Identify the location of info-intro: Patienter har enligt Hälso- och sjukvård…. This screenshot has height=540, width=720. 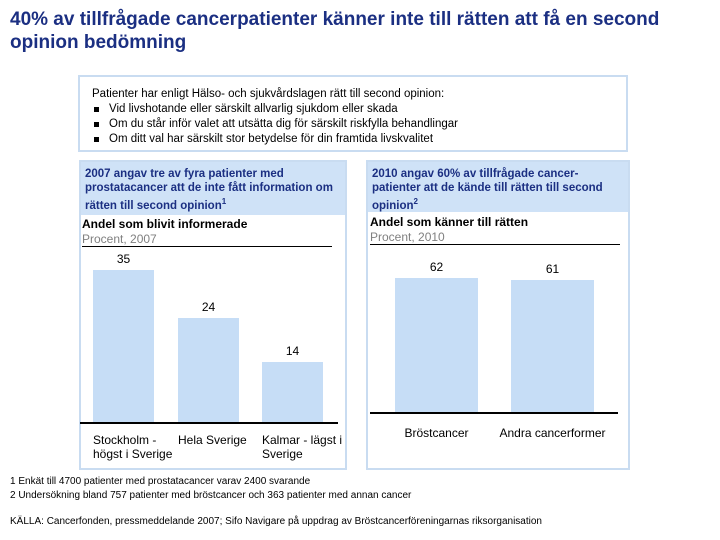
(268, 94).